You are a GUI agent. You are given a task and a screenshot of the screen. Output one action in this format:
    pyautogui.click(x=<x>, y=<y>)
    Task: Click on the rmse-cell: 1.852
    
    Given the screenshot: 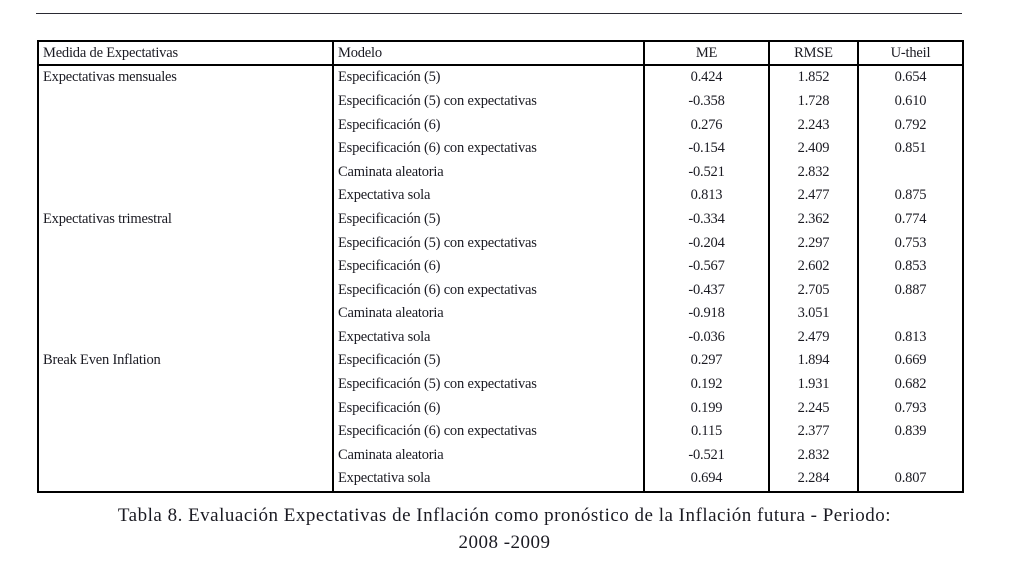 What is the action you would take?
    pyautogui.click(x=813, y=77)
    